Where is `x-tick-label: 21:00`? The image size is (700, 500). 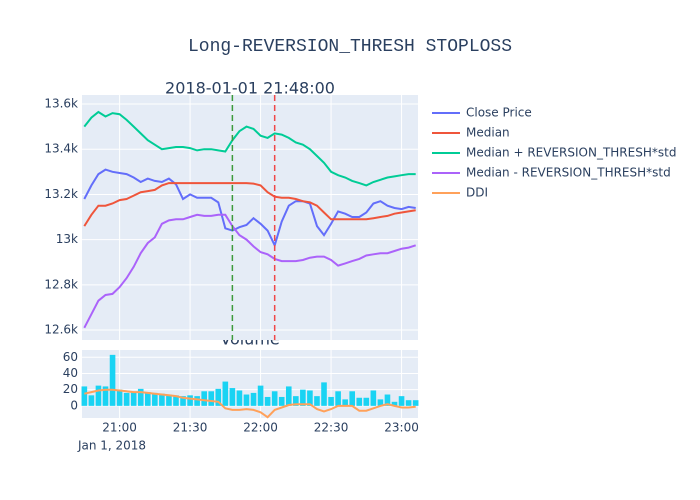 x-tick-label: 21:00 is located at coordinates (119, 428).